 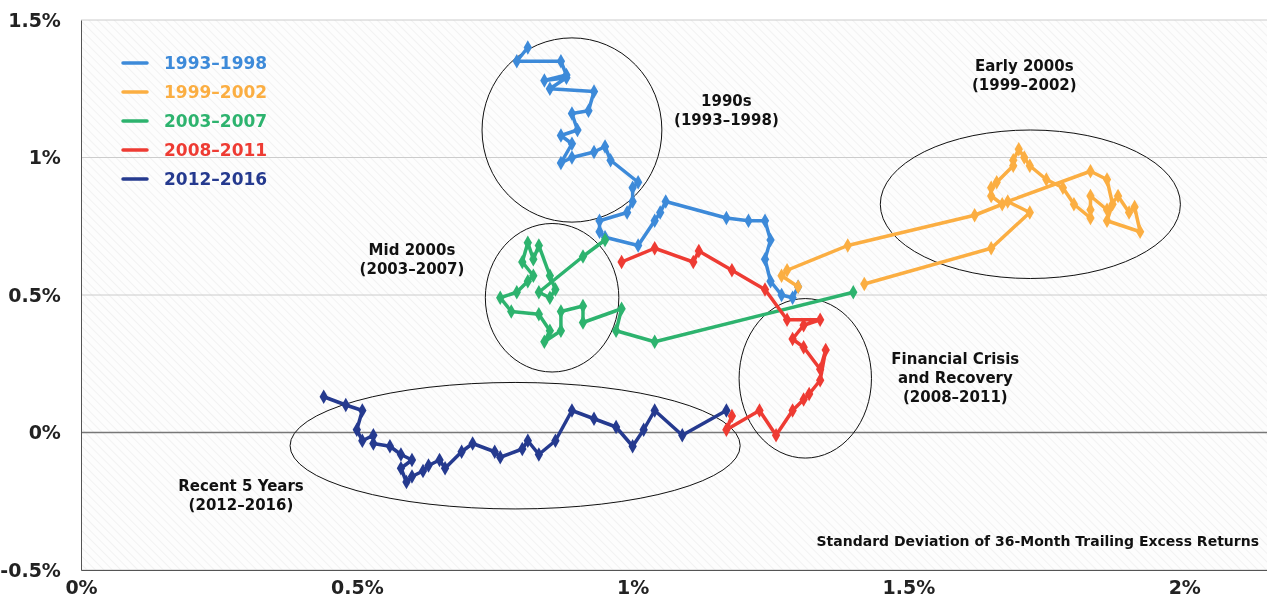 What do you see at coordinates (1037, 541) in the screenshot?
I see `x-axis-title: Standard Deviation of 36-Month Trailing Excess Returns` at bounding box center [1037, 541].